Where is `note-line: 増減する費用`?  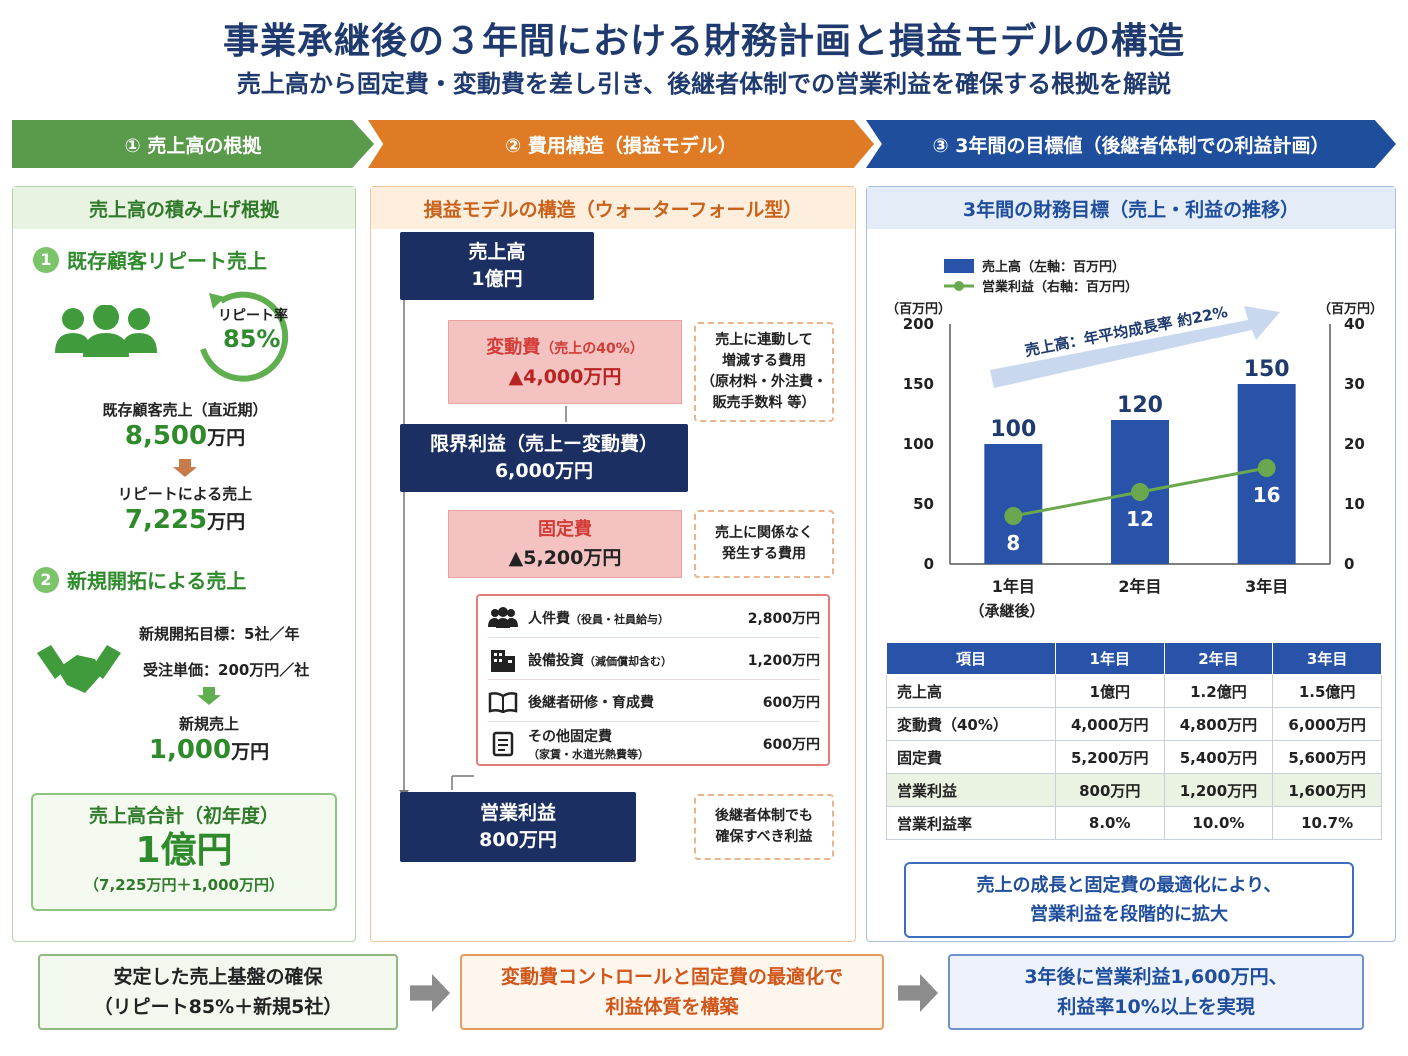 note-line: 増減する費用 is located at coordinates (764, 361).